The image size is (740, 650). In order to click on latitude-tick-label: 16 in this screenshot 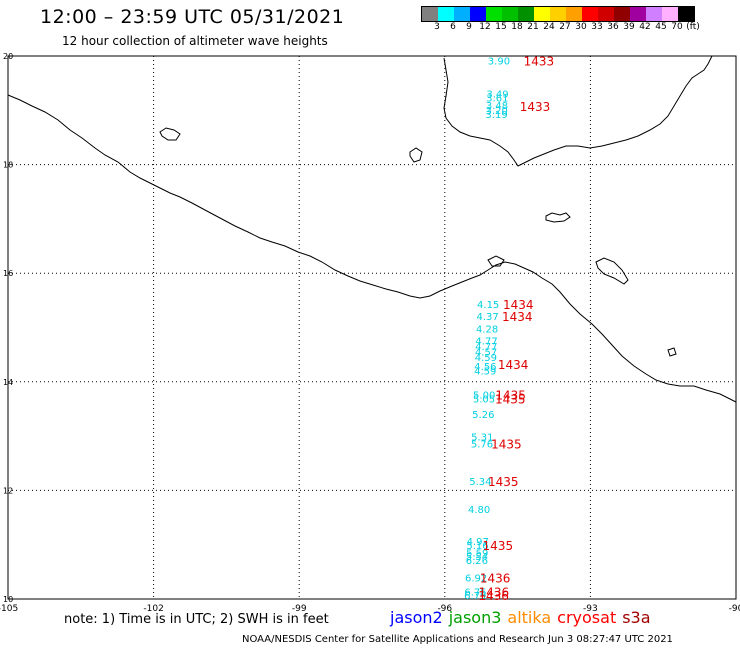, I will do `click(8, 273)`.